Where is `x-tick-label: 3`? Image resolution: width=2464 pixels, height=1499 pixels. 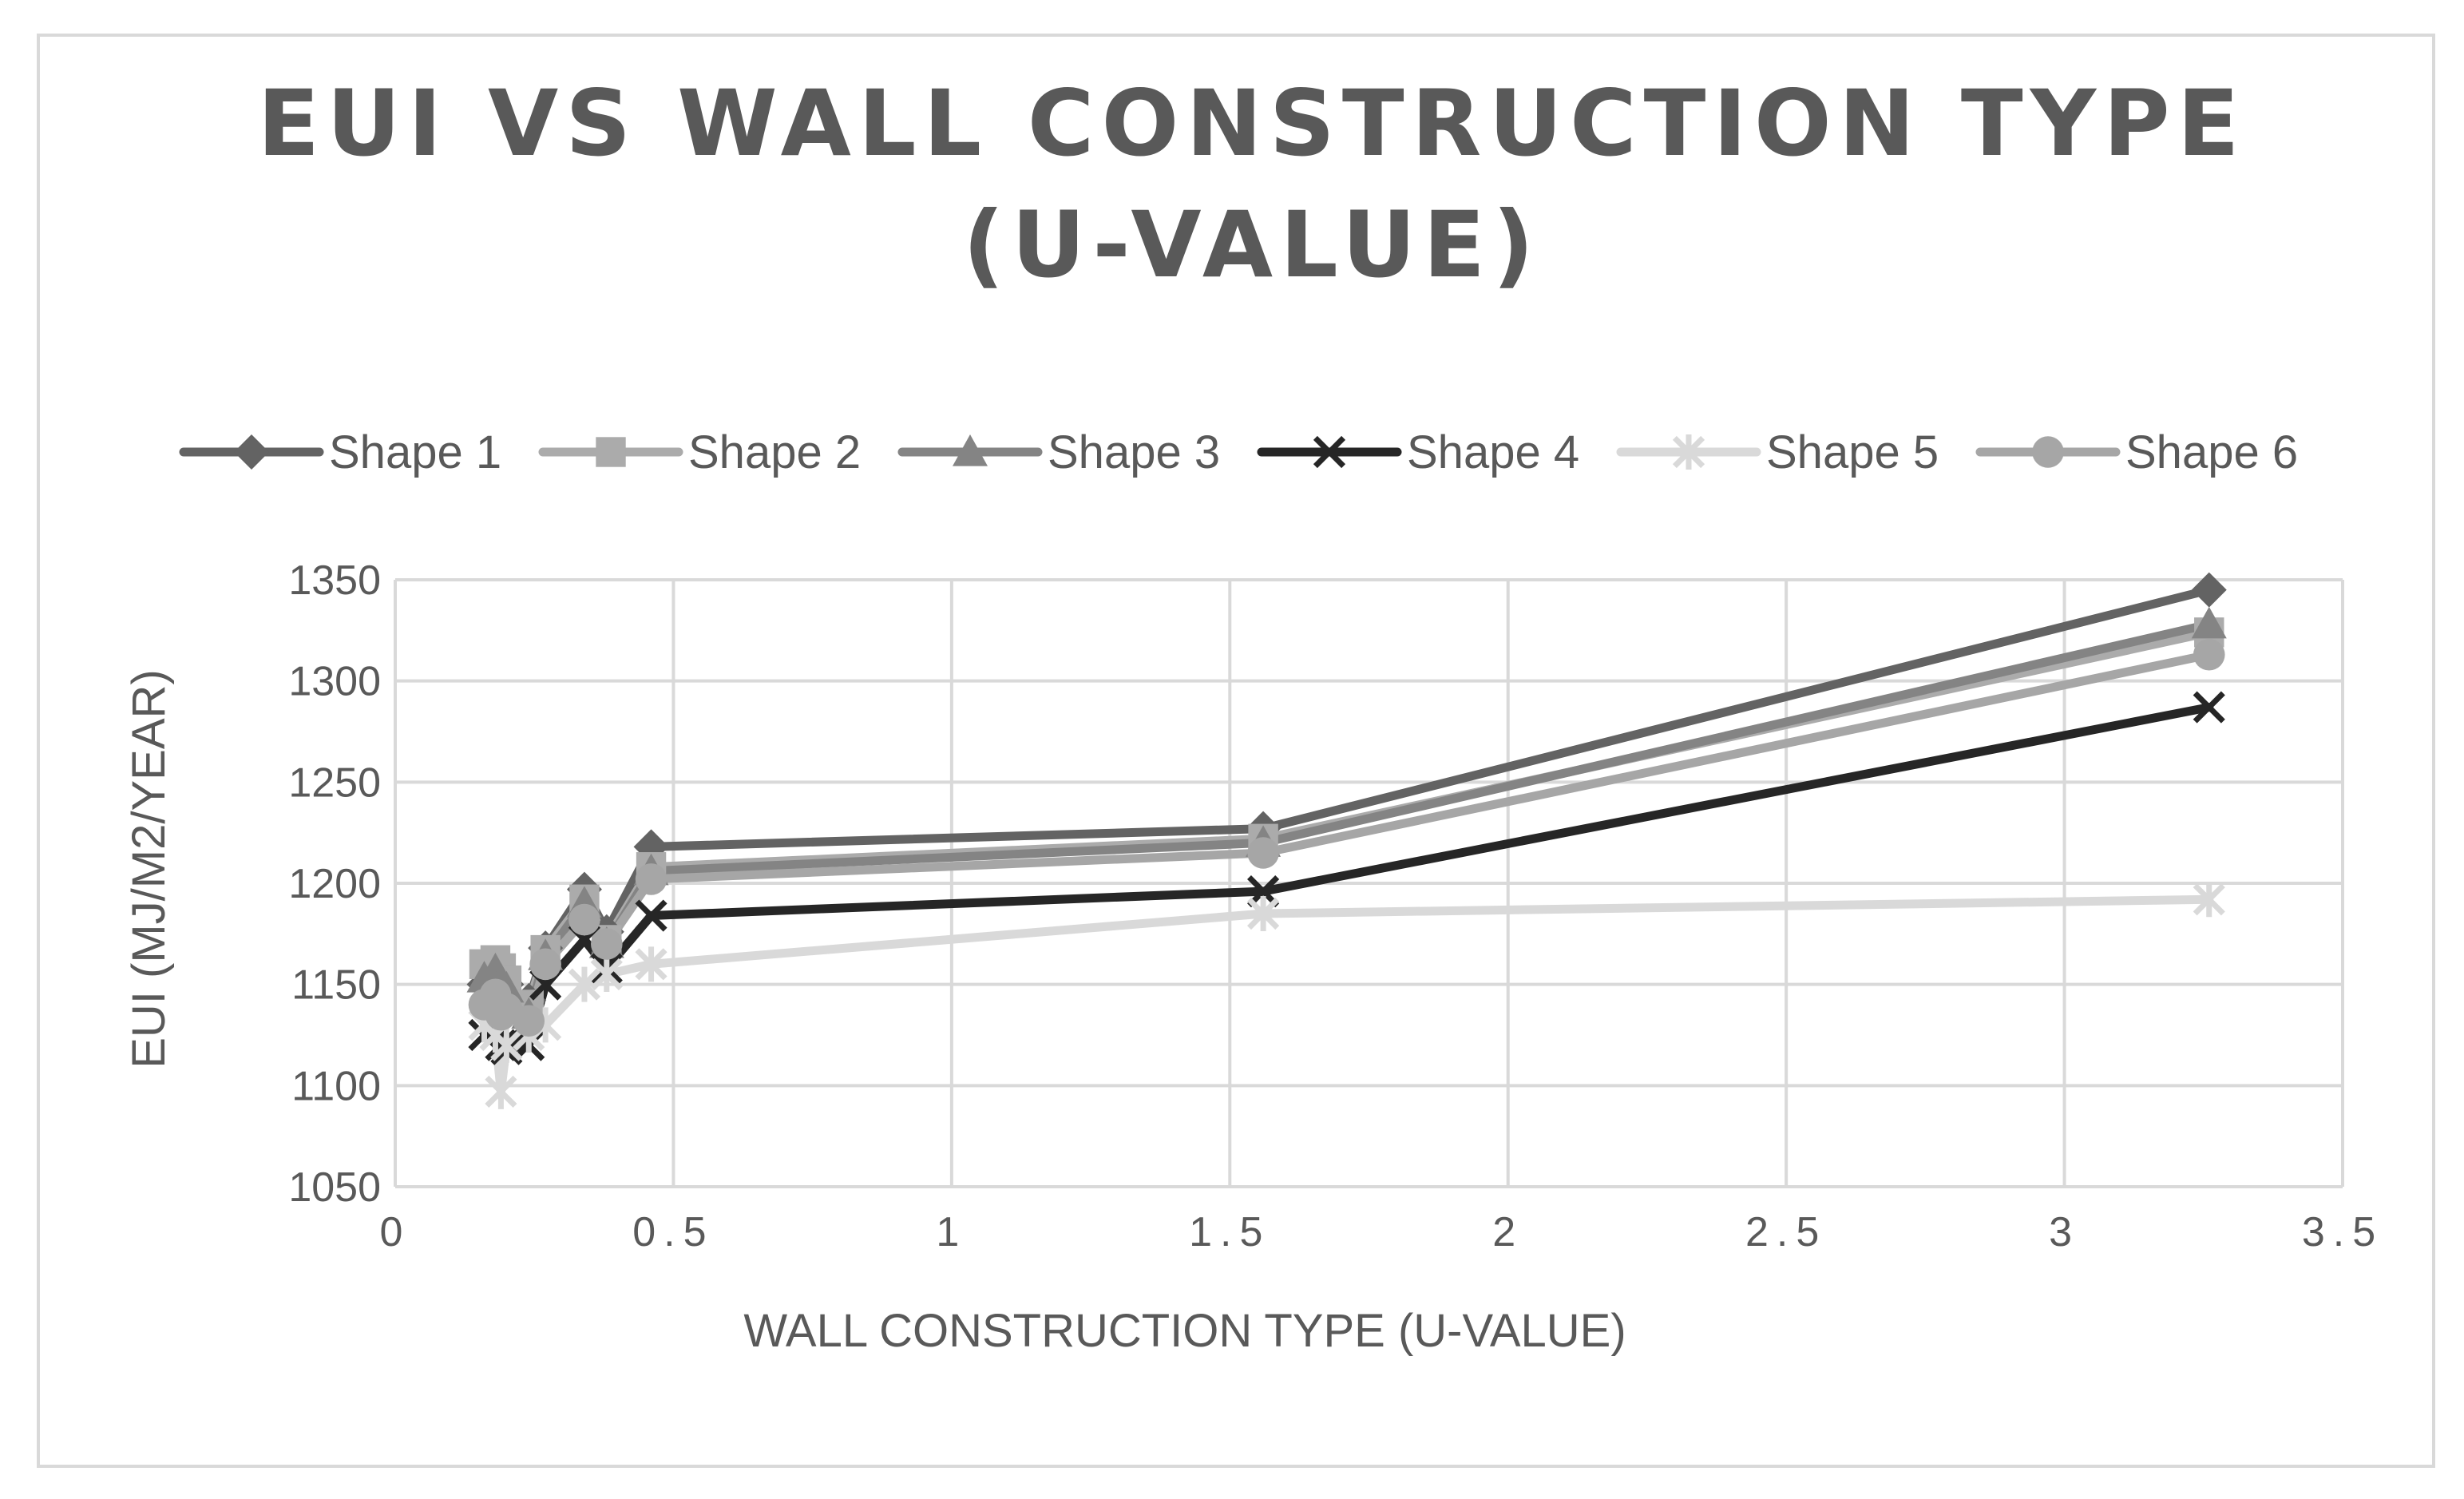
x-tick-label: 3 is located at coordinates (2064, 1232).